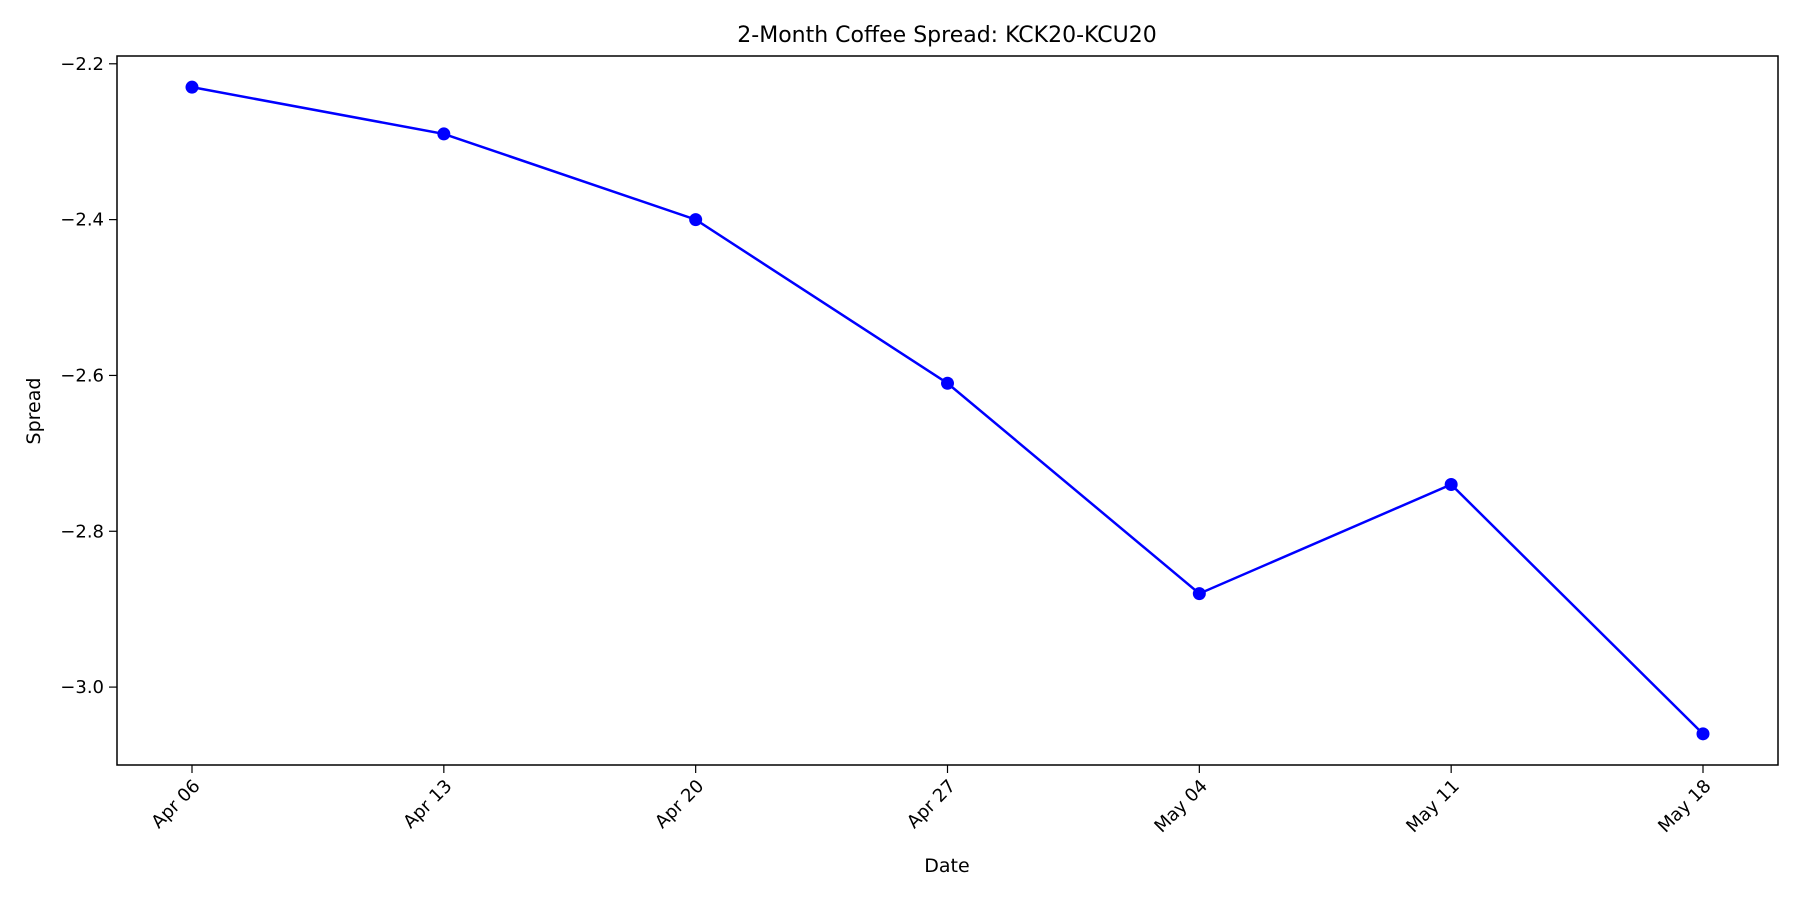 The height and width of the screenshot is (900, 1800). I want to click on x-tick-label: Apr 20, so click(679, 804).